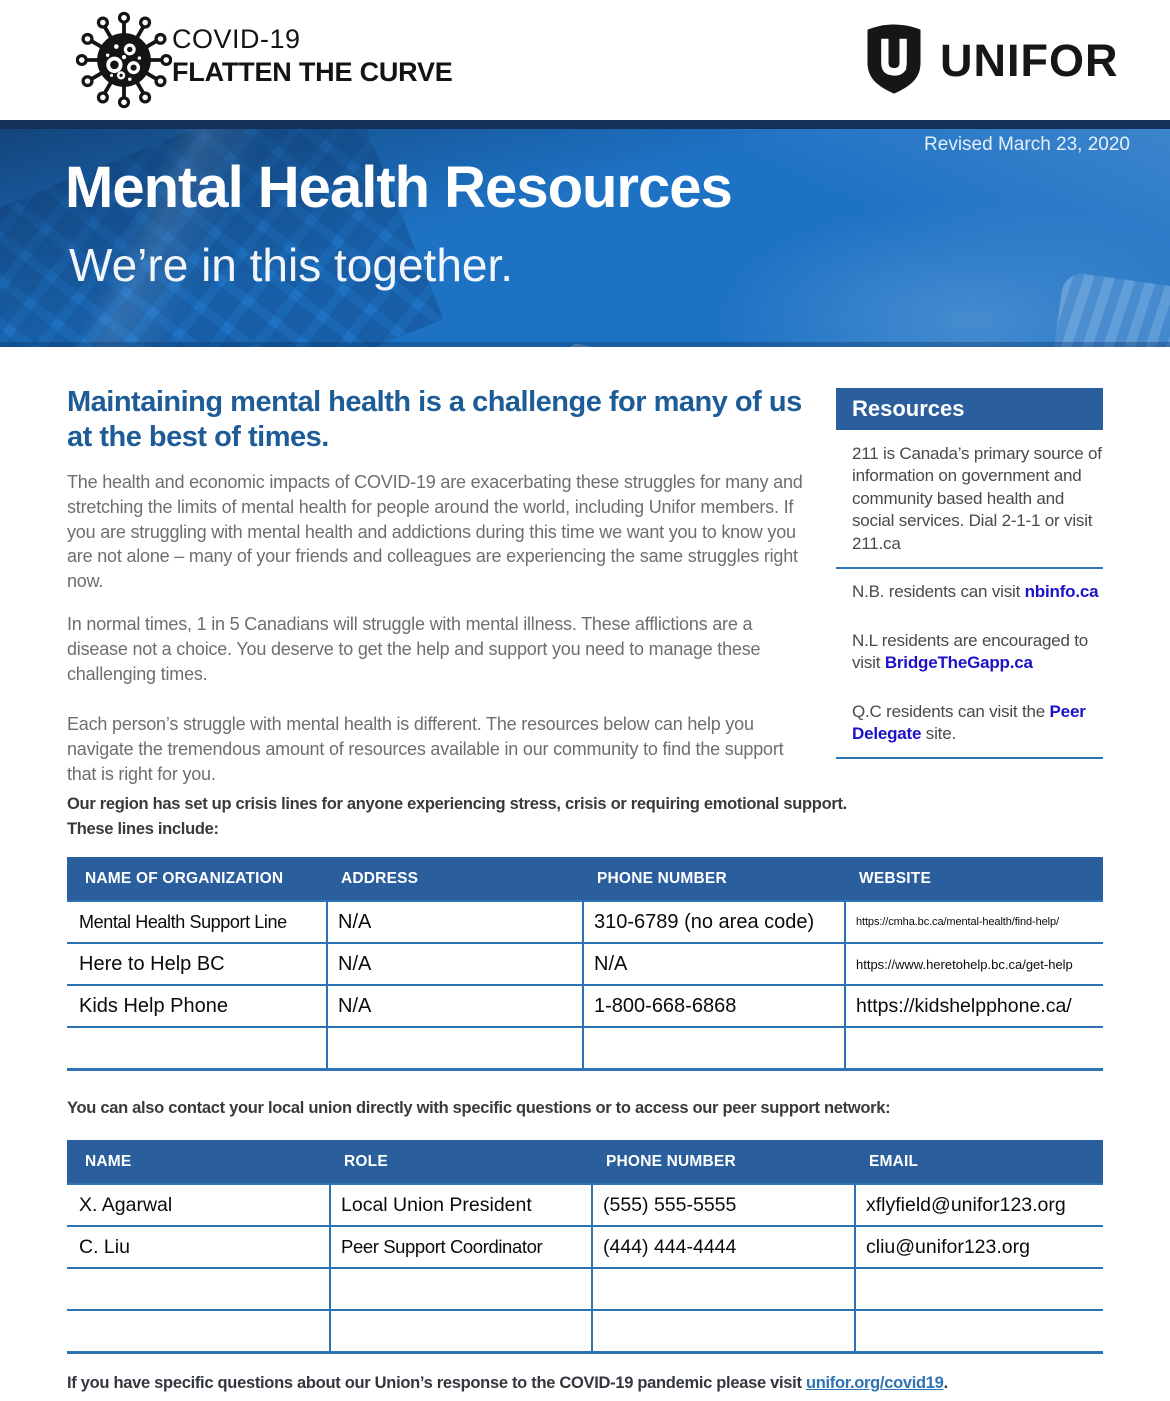 Image resolution: width=1170 pixels, height=1401 pixels. Describe the element at coordinates (894, 59) in the screenshot. I see `unifor-shield-icon` at that location.